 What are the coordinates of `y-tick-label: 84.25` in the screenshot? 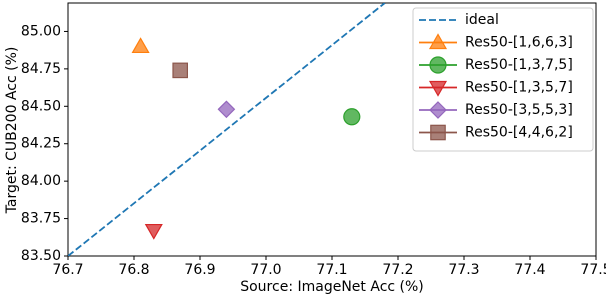 It's located at (41, 144).